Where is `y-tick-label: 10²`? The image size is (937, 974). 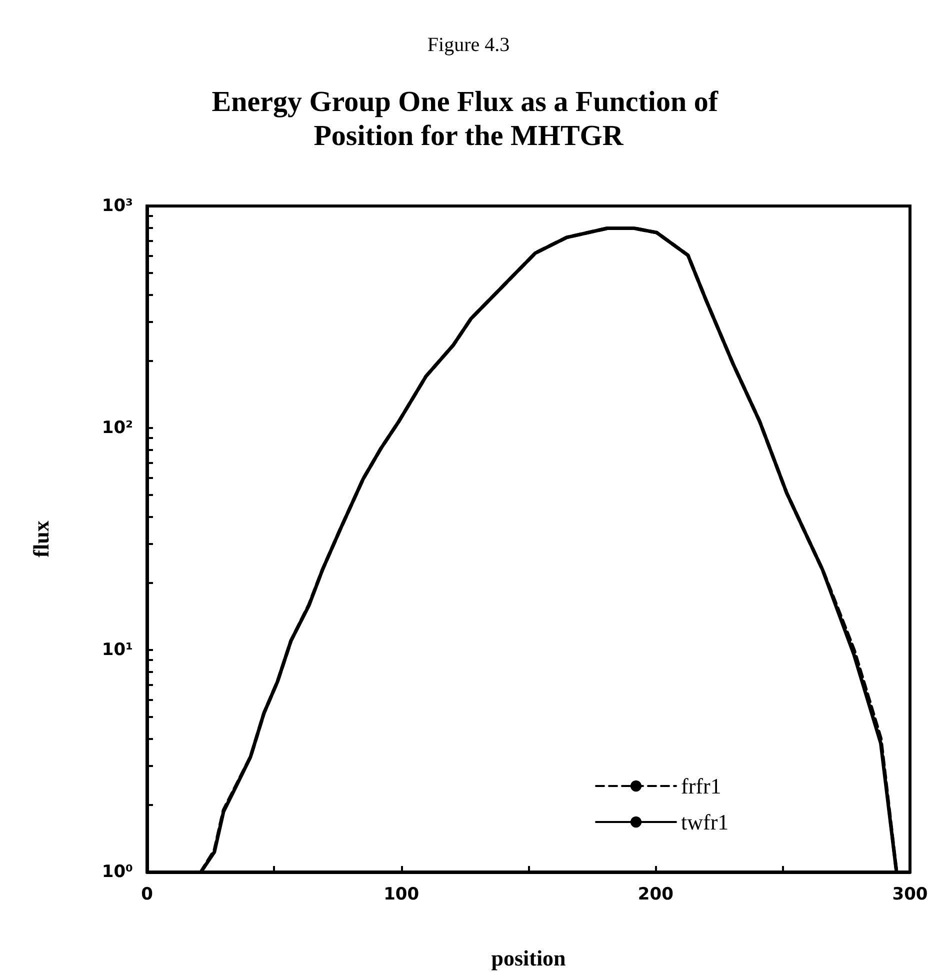
y-tick-label: 10² is located at coordinates (117, 428).